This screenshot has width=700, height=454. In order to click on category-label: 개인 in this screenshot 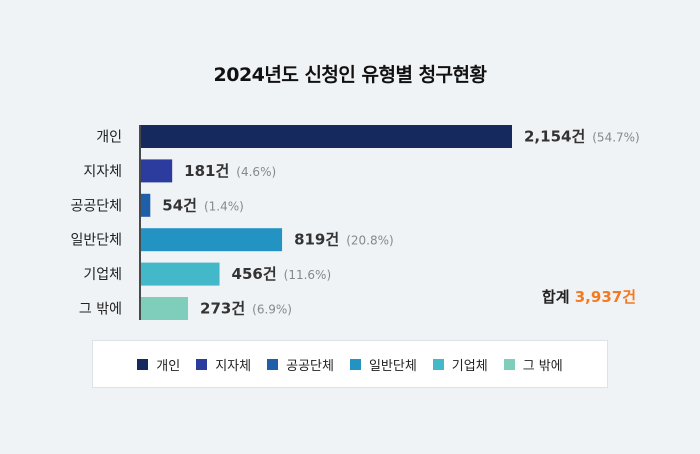, I will do `click(109, 138)`.